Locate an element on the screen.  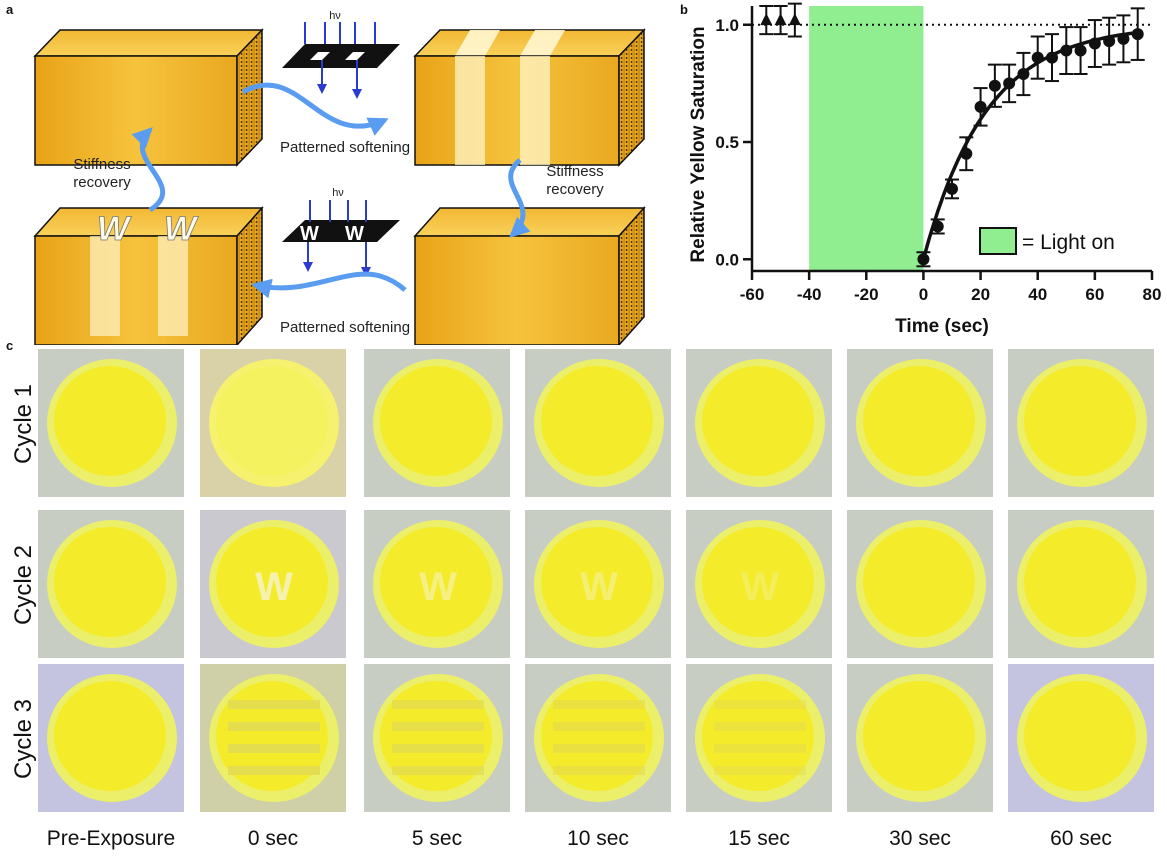
light-on-region is located at coordinates (866, 138).